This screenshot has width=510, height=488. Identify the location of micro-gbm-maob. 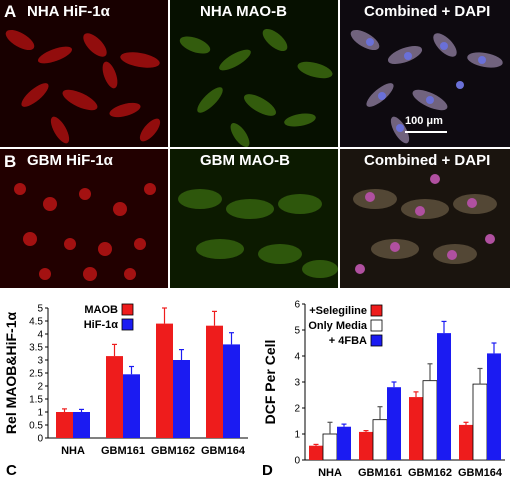
(254, 218).